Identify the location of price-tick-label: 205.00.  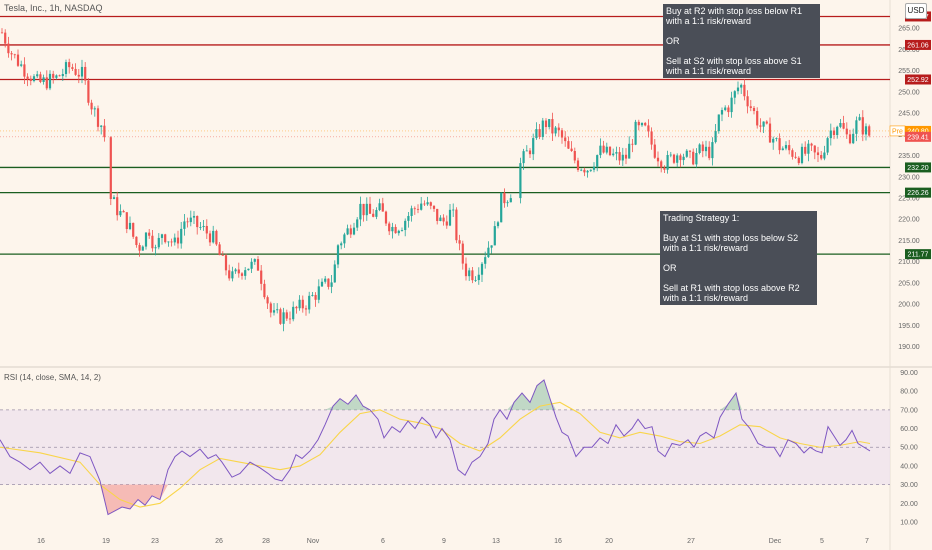
(909, 283).